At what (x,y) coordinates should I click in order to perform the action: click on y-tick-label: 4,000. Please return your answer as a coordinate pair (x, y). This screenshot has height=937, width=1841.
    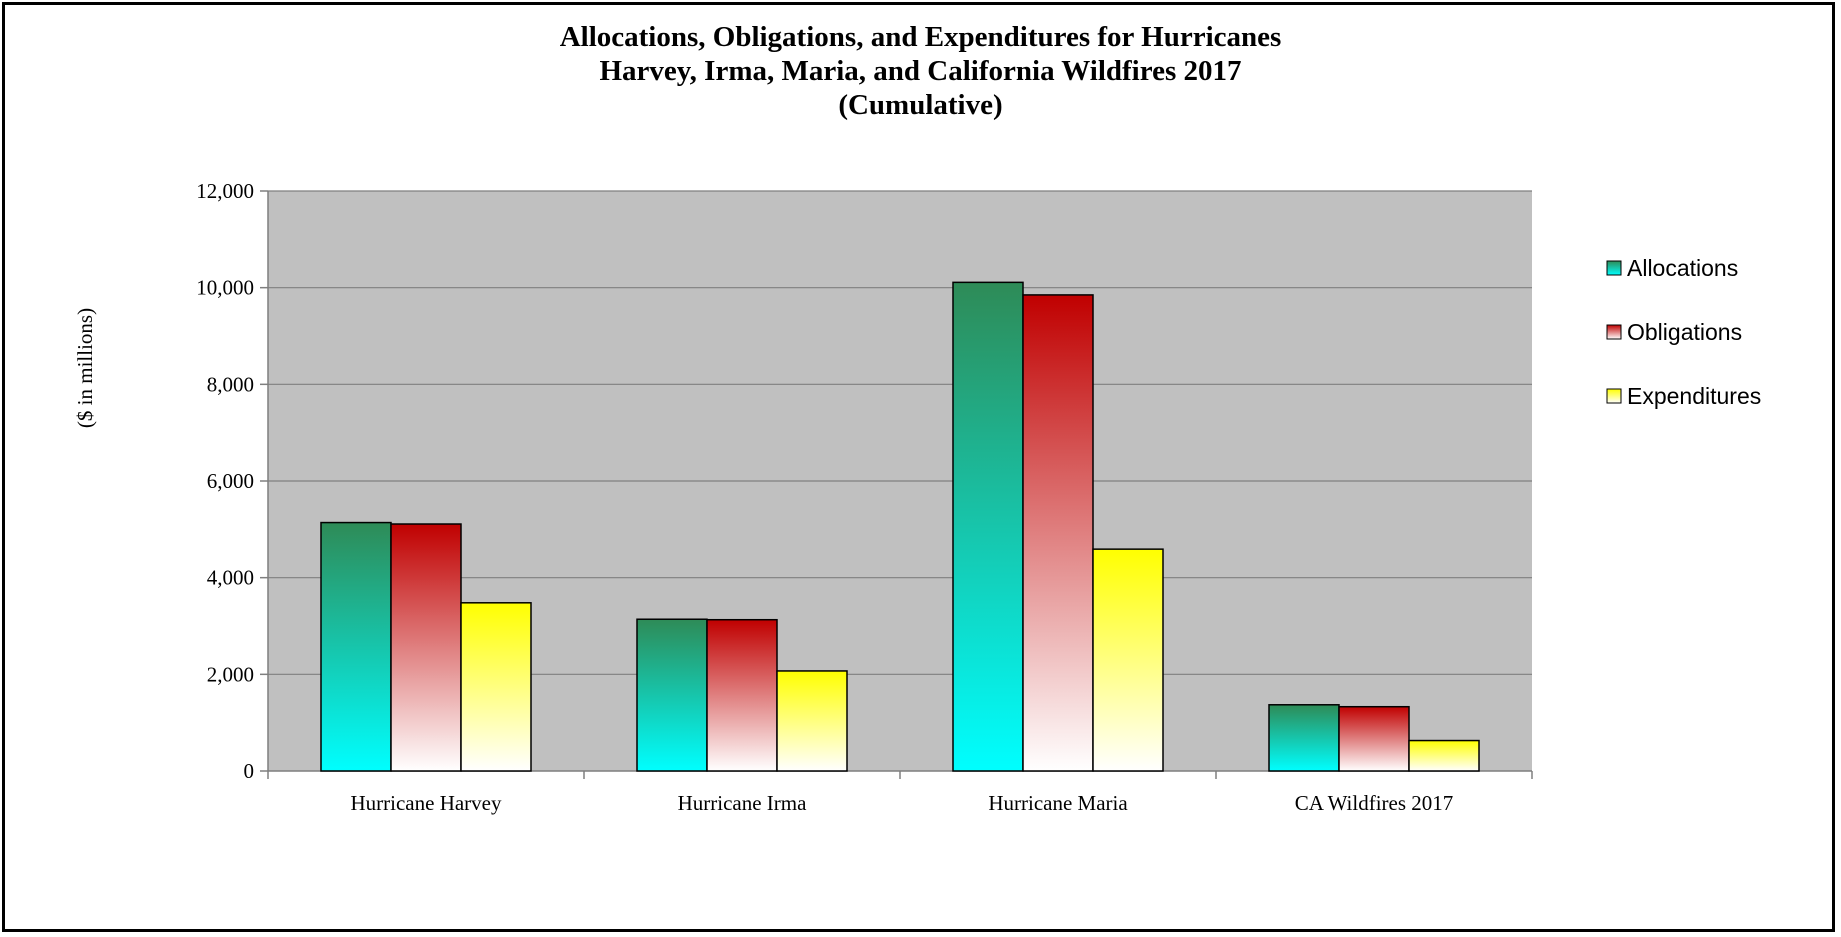
    Looking at the image, I should click on (230, 578).